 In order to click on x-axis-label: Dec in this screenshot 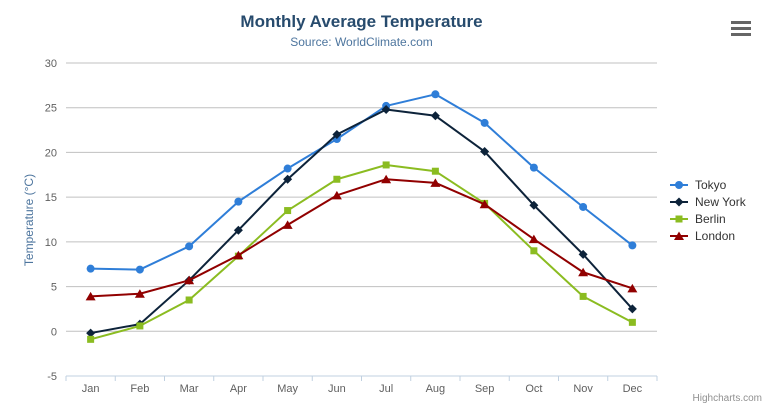, I will do `click(633, 389)`.